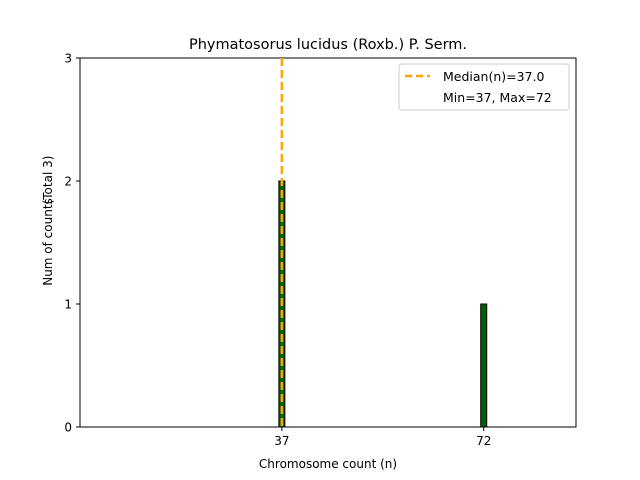  What do you see at coordinates (68, 428) in the screenshot?
I see `y-tick-label-0: 0` at bounding box center [68, 428].